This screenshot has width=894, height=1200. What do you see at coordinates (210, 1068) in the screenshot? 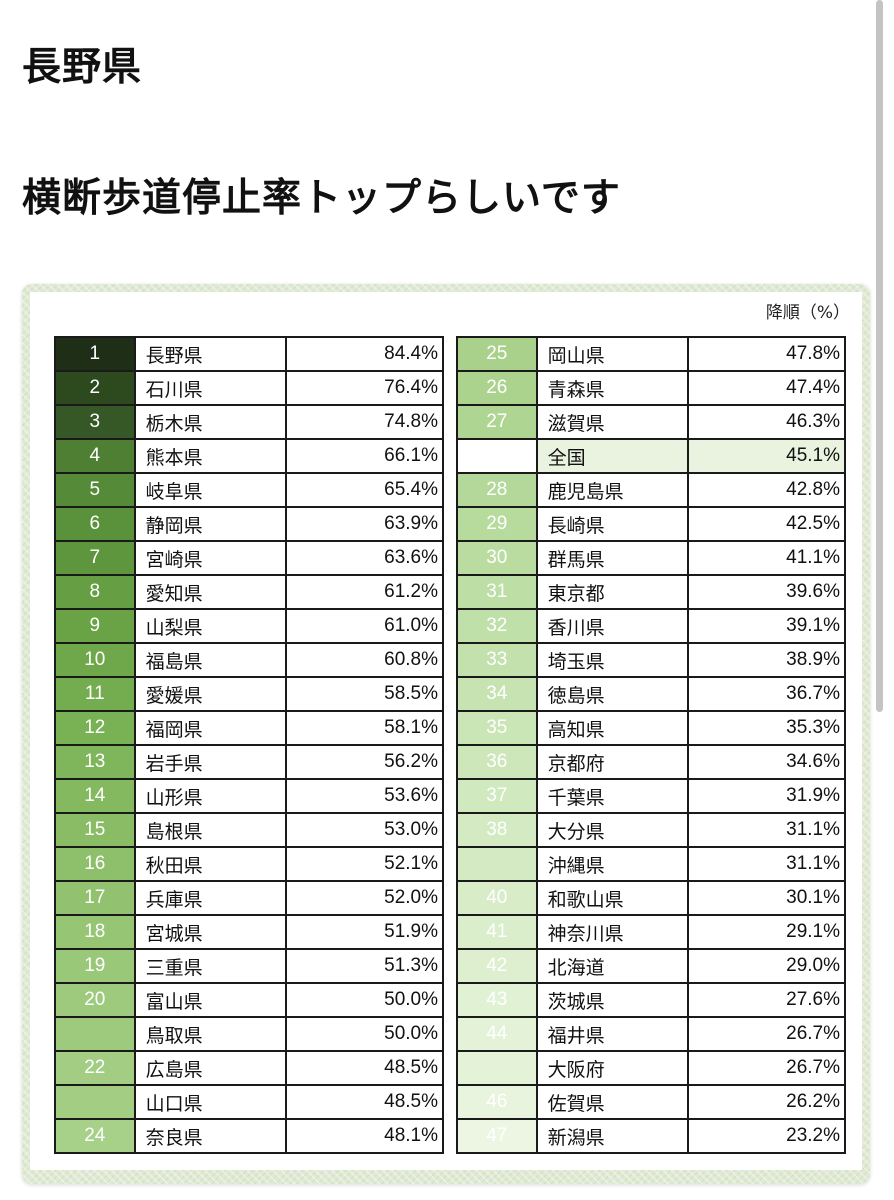
I see `prefecture-cell: 広島県` at bounding box center [210, 1068].